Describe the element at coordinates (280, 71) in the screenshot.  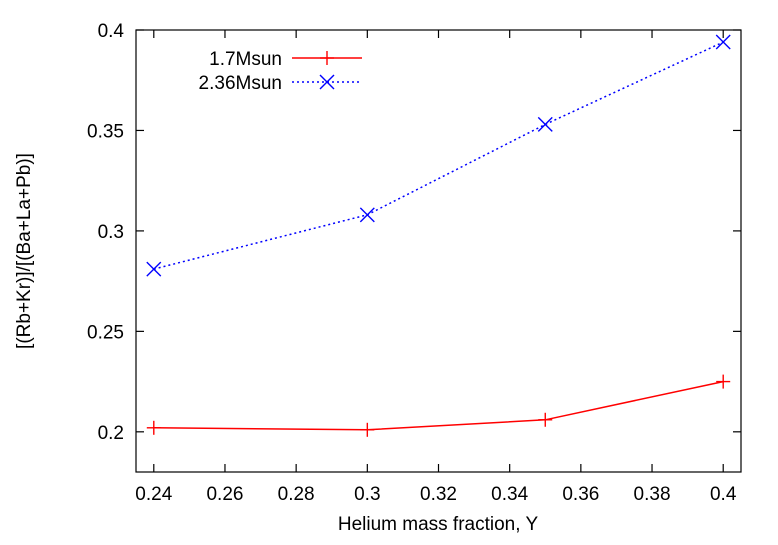
I see `legend: 1.7Msun 2.36Msun` at that location.